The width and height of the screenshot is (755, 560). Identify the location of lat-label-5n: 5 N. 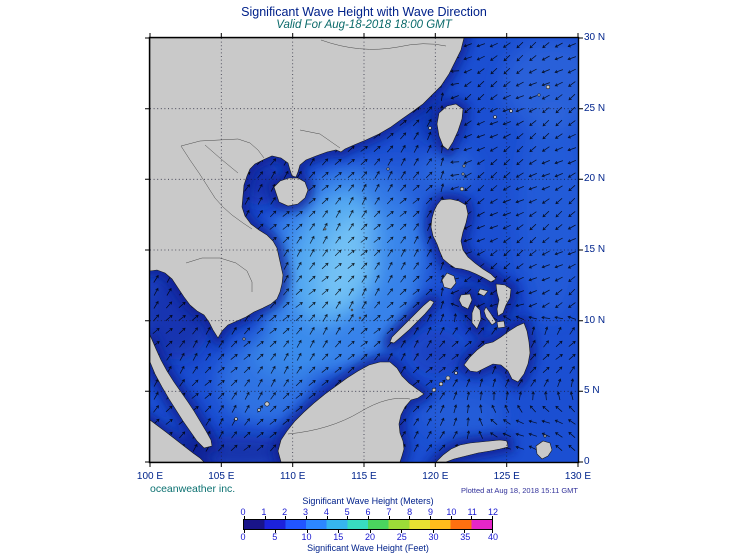
(592, 391).